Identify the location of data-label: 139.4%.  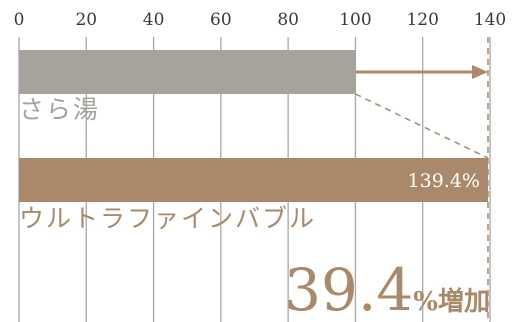
(444, 181).